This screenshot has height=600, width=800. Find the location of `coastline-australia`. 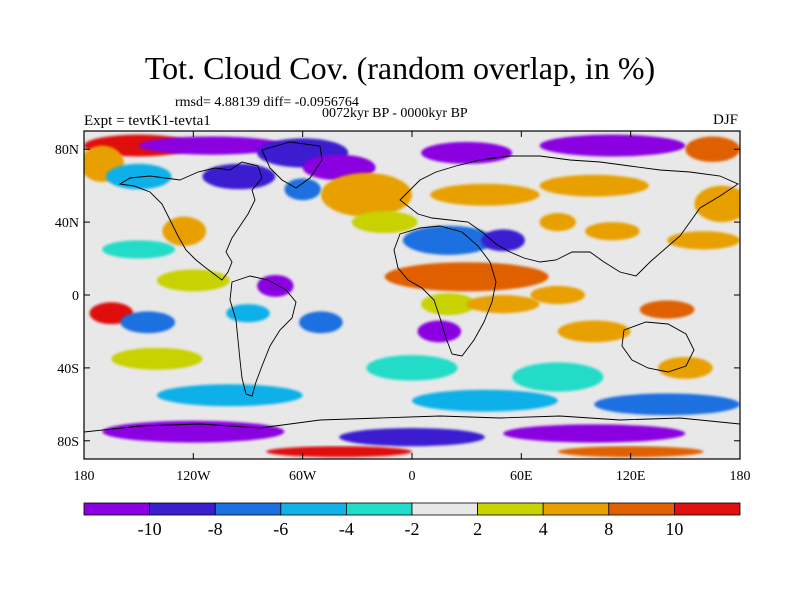

coastline-australia is located at coordinates (658, 347).